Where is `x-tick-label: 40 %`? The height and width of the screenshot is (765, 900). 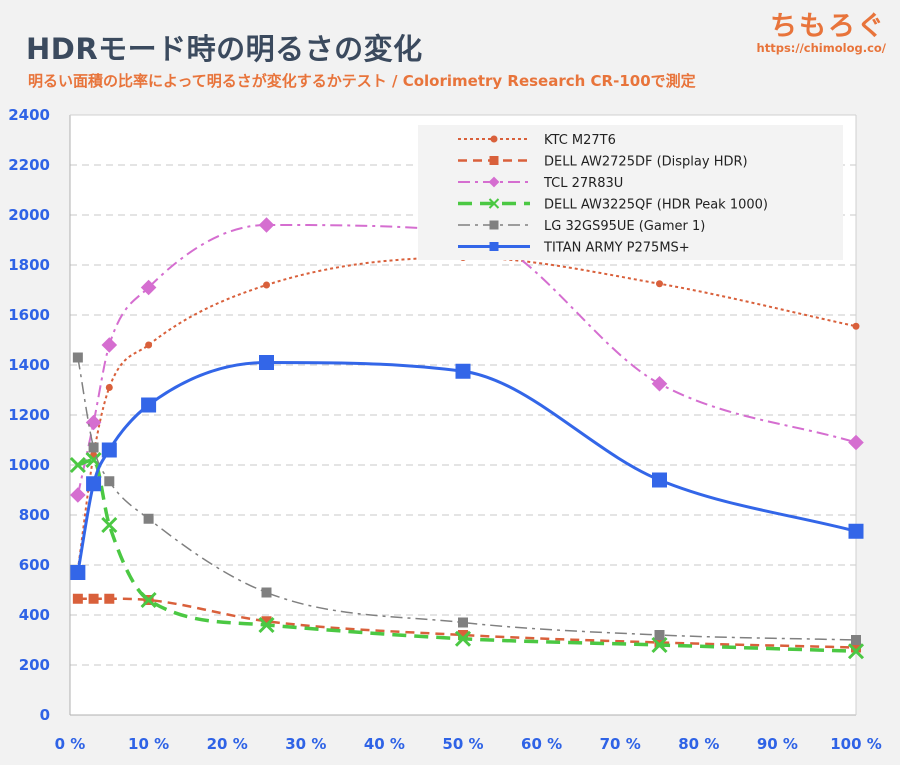 x-tick-label: 40 % is located at coordinates (384, 744).